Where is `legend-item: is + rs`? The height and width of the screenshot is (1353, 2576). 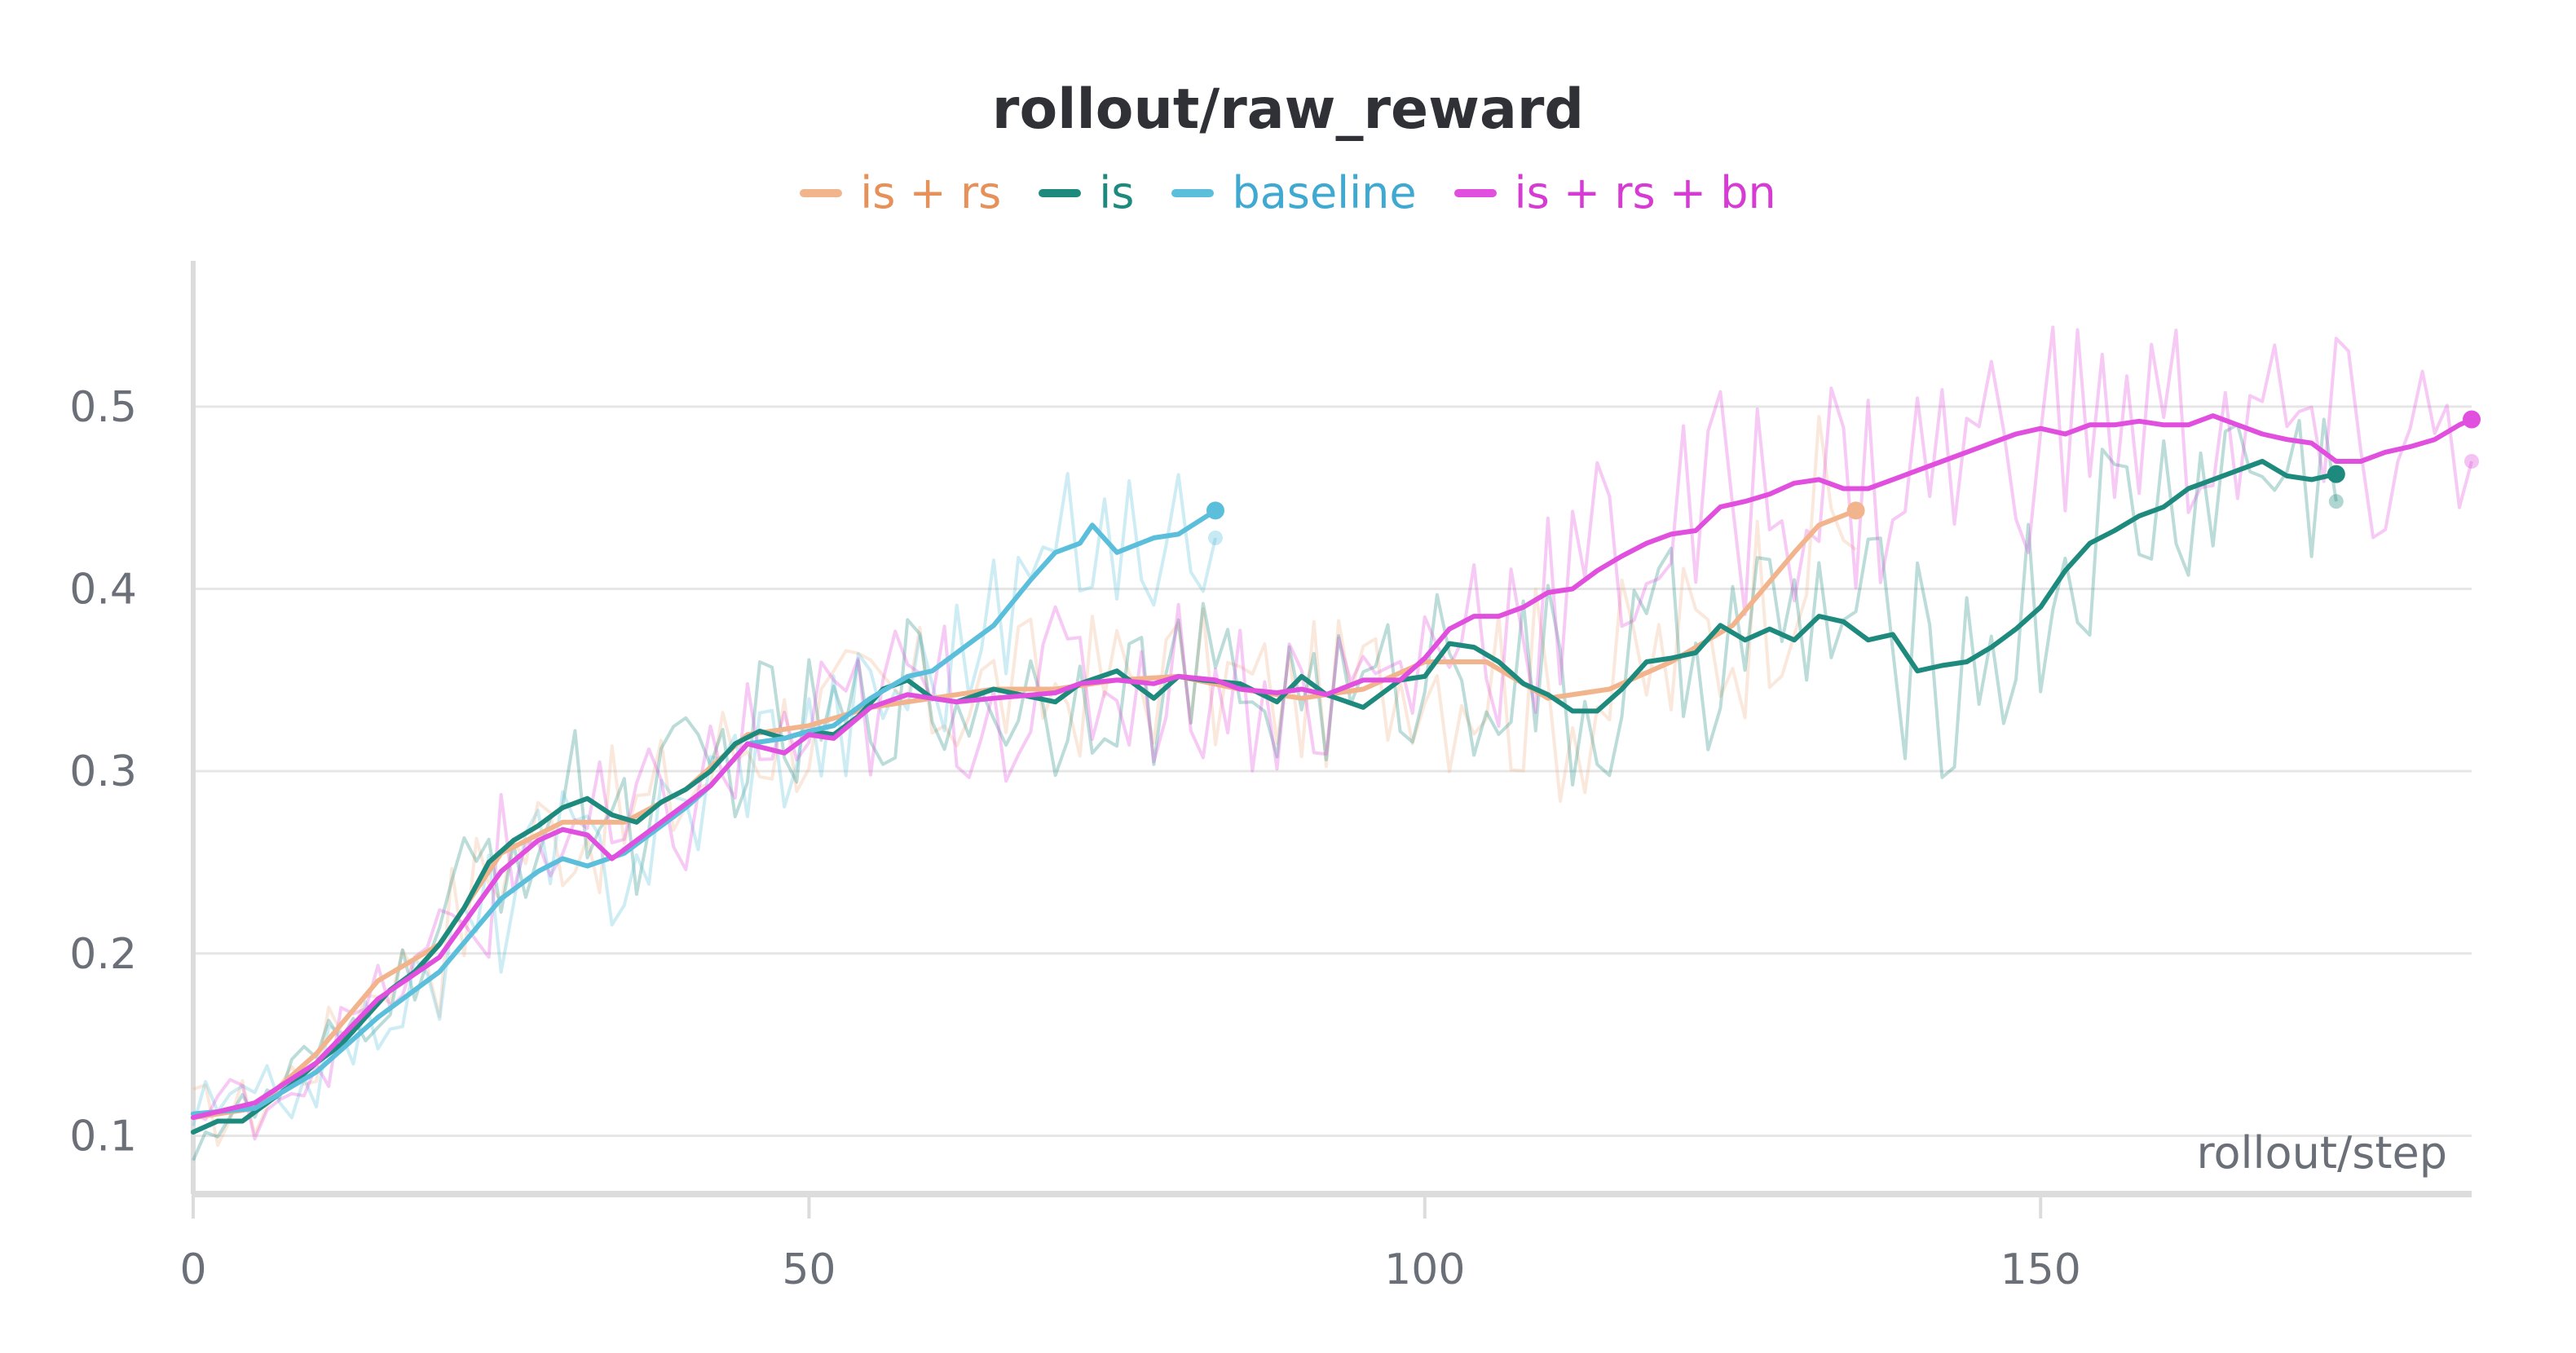
legend-item: is + rs is located at coordinates (900, 192).